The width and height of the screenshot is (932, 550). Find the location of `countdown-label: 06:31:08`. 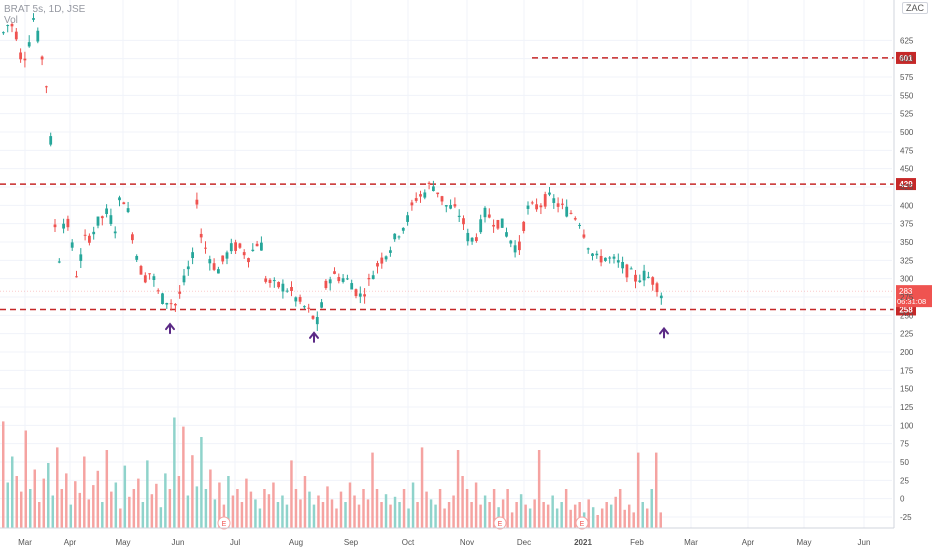

countdown-label: 06:31:08 is located at coordinates (911, 301).